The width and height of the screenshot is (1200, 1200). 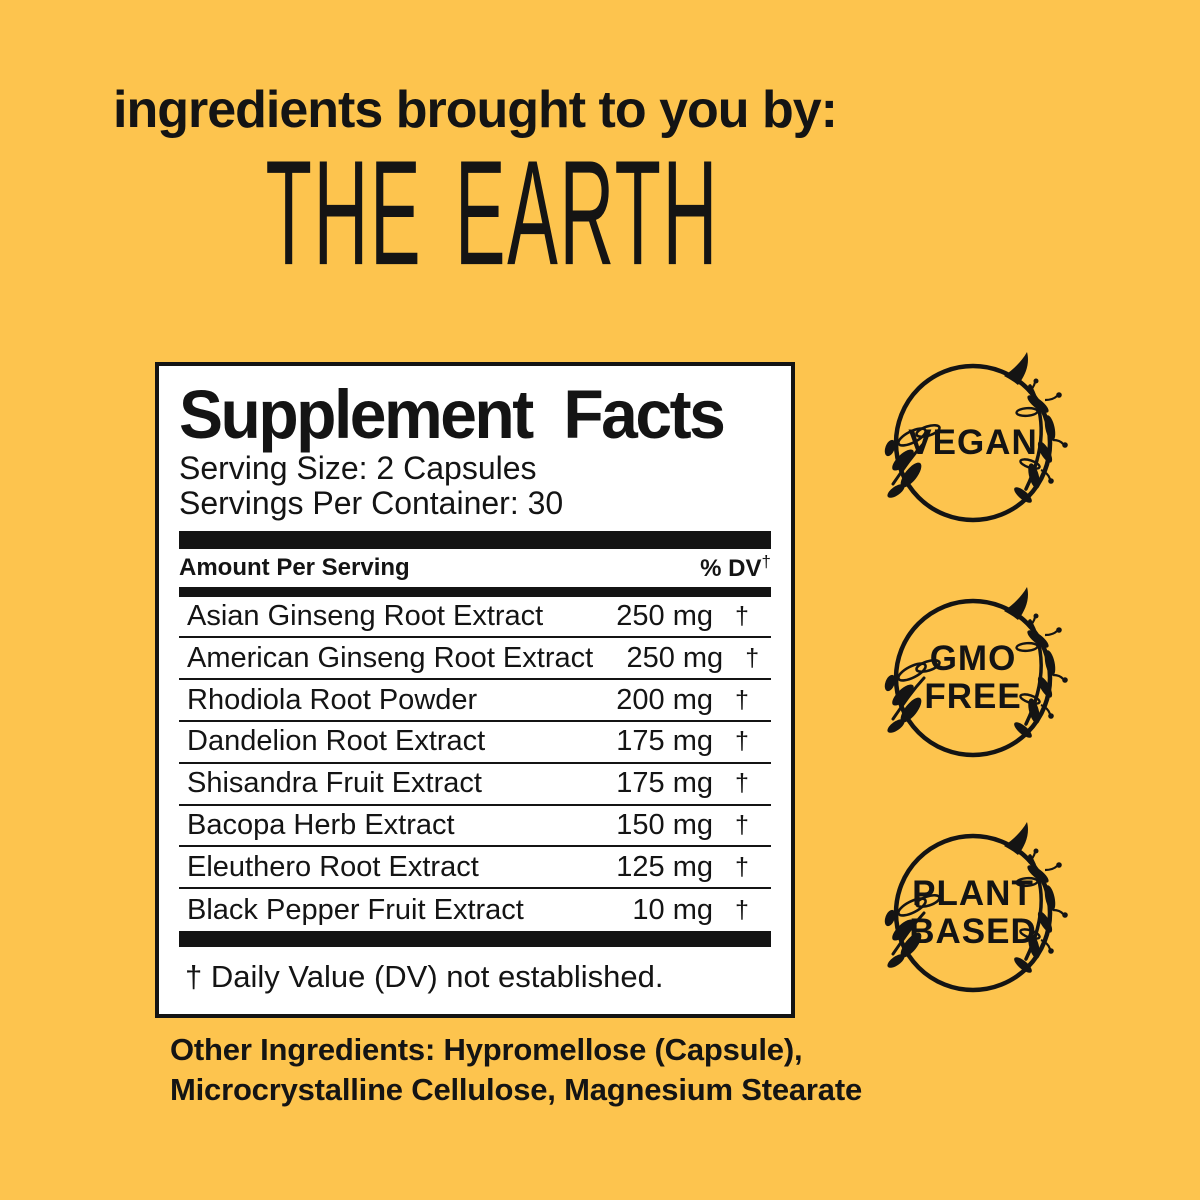 I want to click on ingredient-row: American Ginseng Root Extract 250 mg †, so click(x=475, y=659).